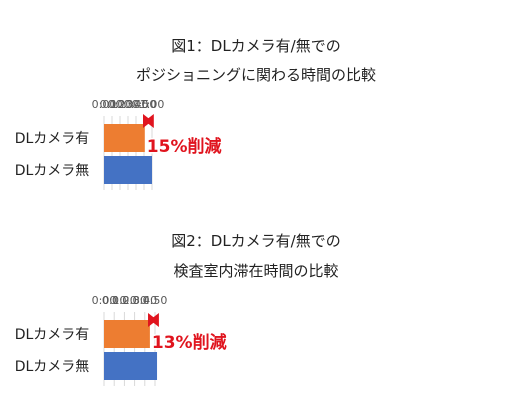 The image size is (512, 407). Describe the element at coordinates (256, 241) in the screenshot. I see `chart-title-line: 図2：DLカメラ有/無での` at that location.